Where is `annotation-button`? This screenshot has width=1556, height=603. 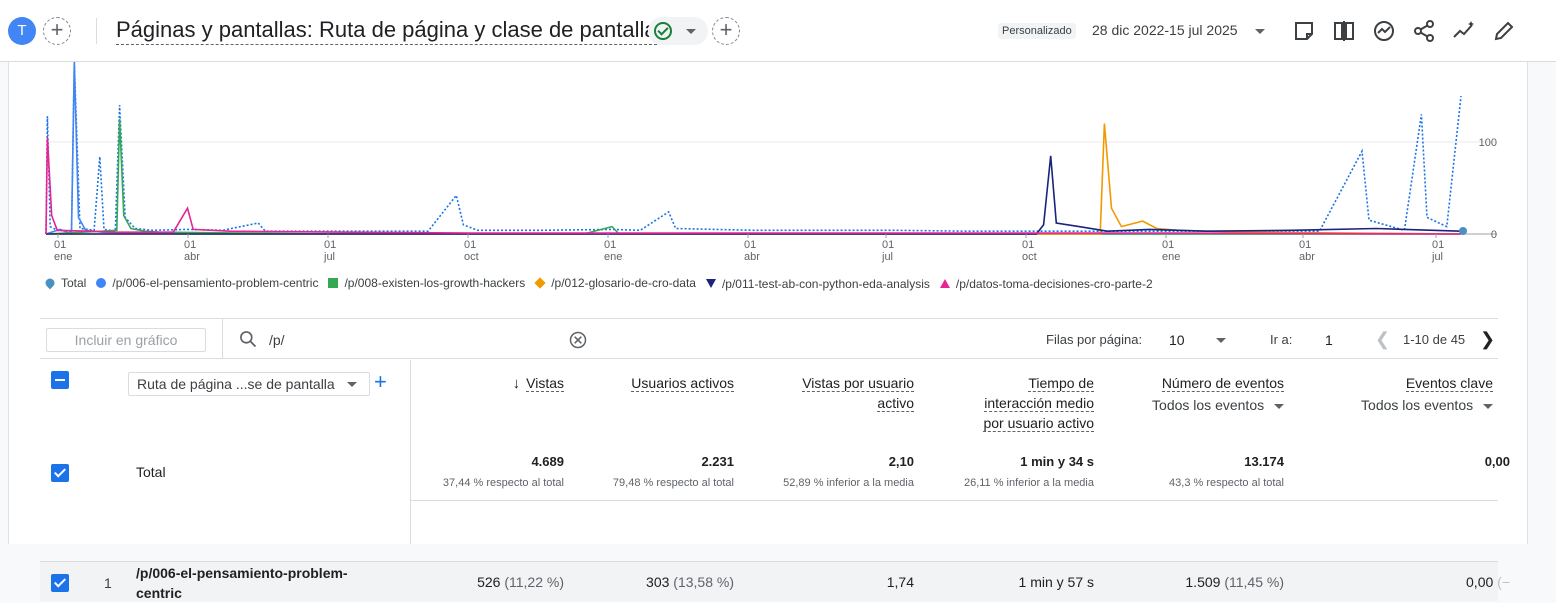
annotation-button is located at coordinates (1304, 31).